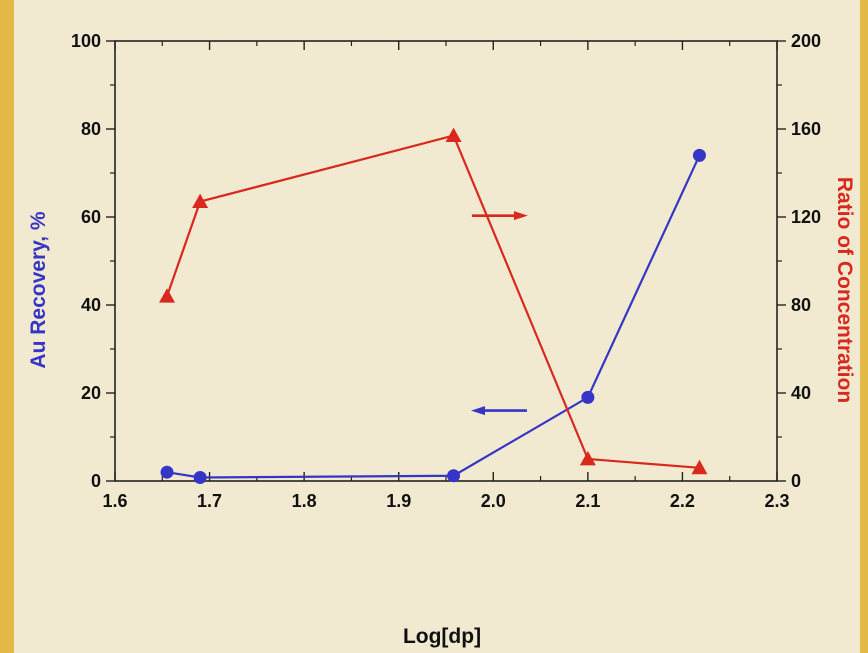  What do you see at coordinates (209, 501) in the screenshot?
I see `x-tick-label: 1.7` at bounding box center [209, 501].